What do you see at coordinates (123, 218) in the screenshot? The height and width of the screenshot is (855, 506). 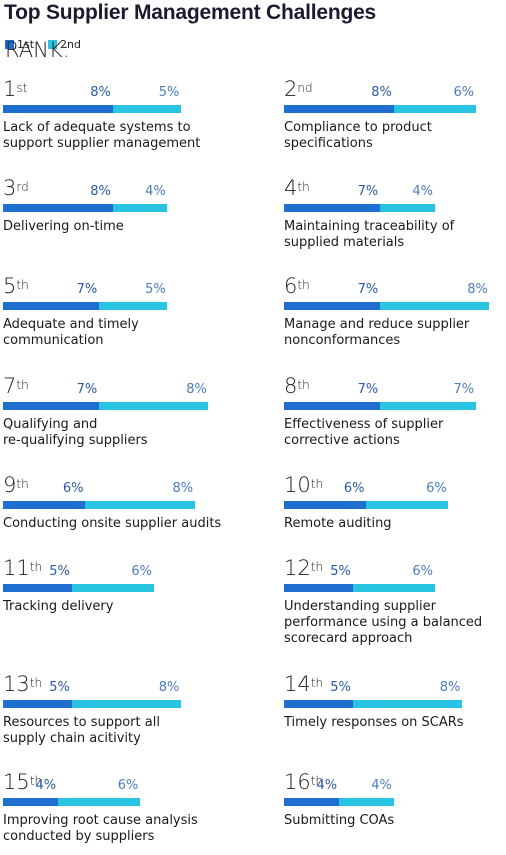 I see `chart-item-rank-3: 3rd 8% 4% Delivering on-time` at bounding box center [123, 218].